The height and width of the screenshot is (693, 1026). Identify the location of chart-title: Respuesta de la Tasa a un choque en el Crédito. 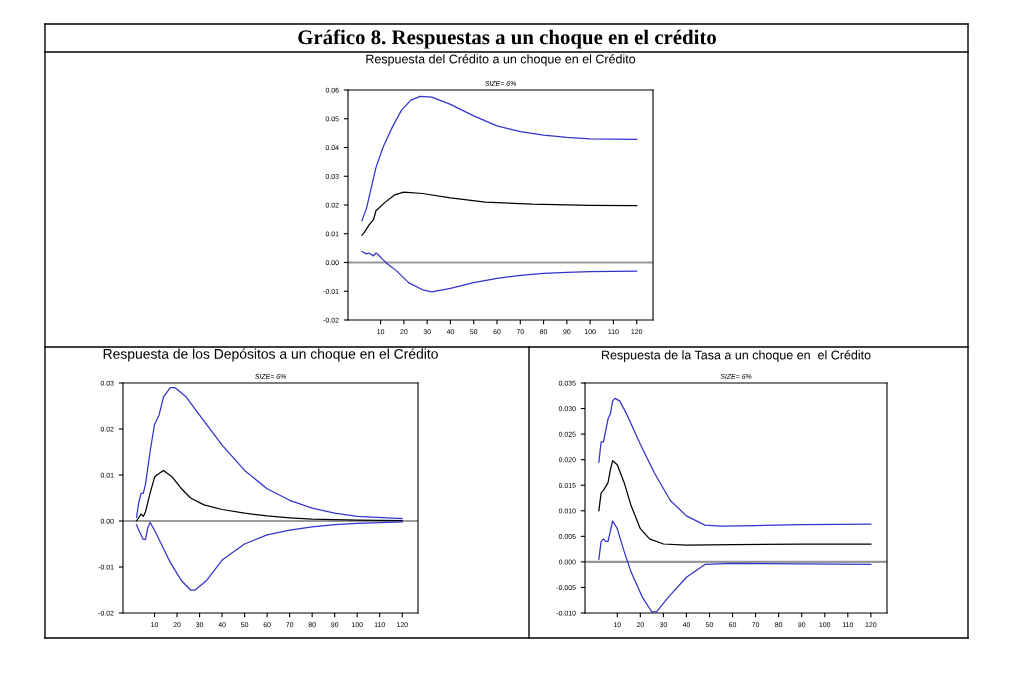
(736, 356).